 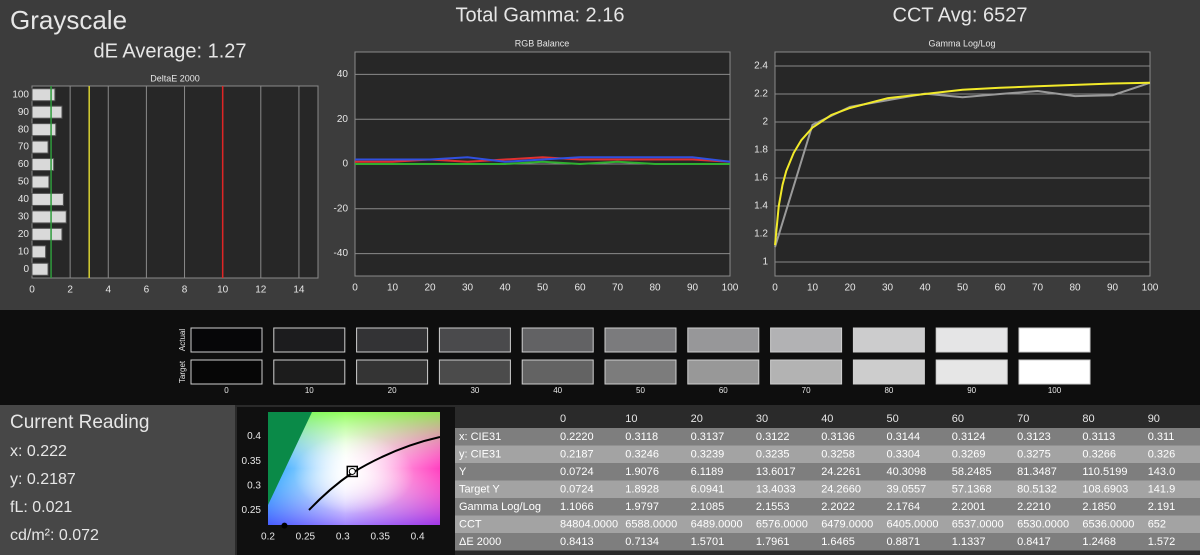 I want to click on swatch-level: 100, so click(x=1055, y=390).